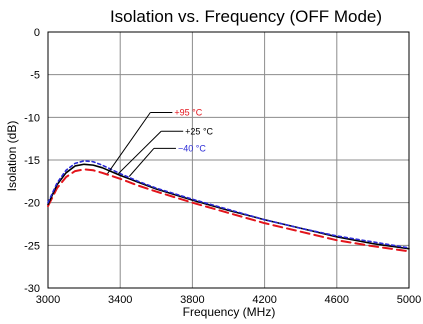  What do you see at coordinates (192, 148) in the screenshot?
I see `legend-label: −40 °C` at bounding box center [192, 148].